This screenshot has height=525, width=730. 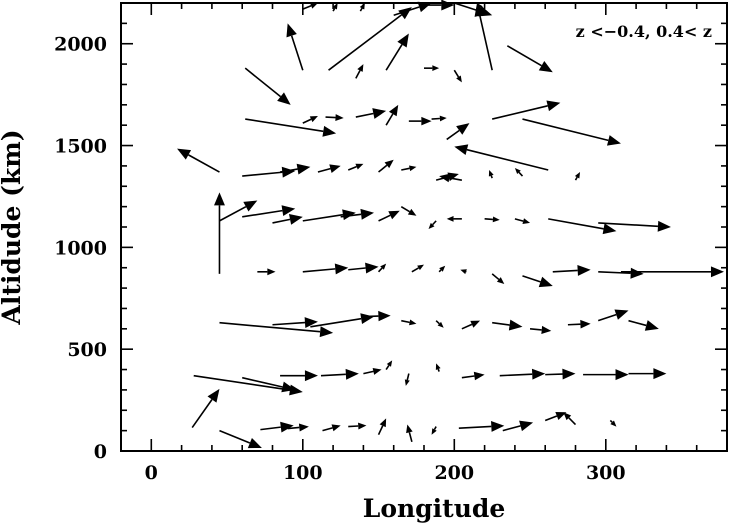 I want to click on y-tick-label: 0, so click(x=100, y=452).